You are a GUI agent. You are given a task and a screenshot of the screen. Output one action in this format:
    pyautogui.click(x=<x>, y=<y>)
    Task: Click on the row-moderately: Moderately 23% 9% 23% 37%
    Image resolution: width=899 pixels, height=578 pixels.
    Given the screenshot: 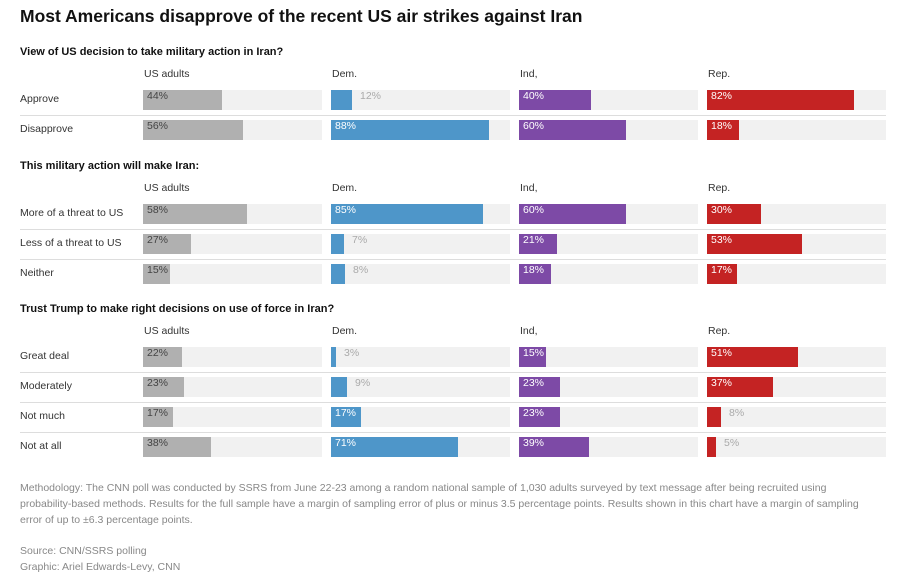 What is the action you would take?
    pyautogui.click(x=449, y=388)
    